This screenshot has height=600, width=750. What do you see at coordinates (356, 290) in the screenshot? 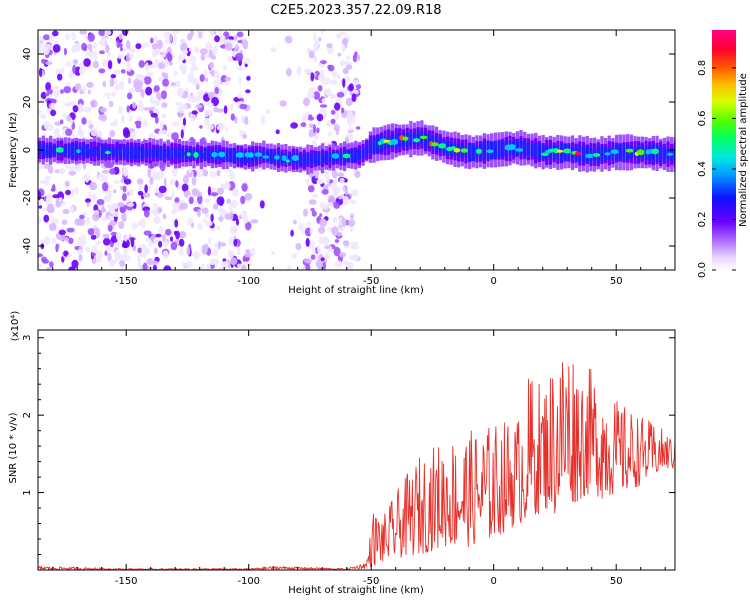
I see `spectrogram-x-label: Height of straight line (km)` at bounding box center [356, 290].